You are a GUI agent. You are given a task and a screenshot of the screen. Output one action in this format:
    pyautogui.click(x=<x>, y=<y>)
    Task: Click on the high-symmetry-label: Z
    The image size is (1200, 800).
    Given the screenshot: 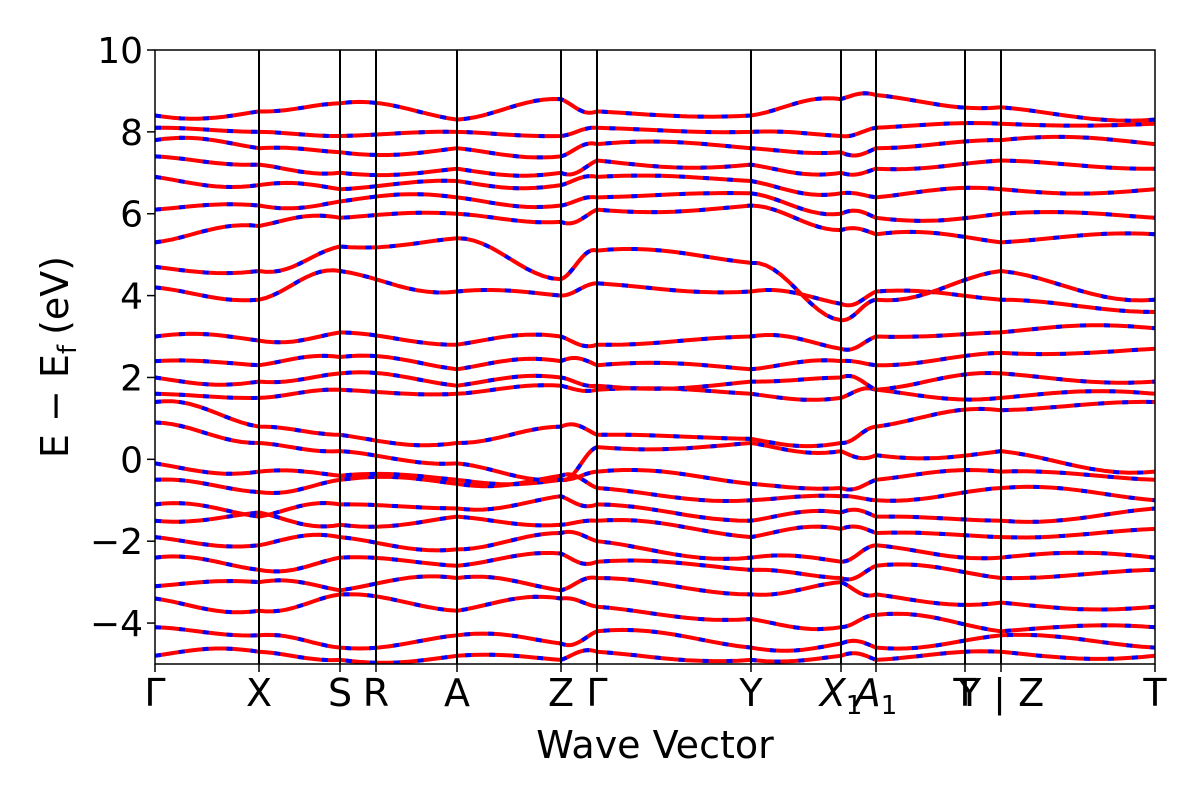 What is the action you would take?
    pyautogui.click(x=561, y=693)
    